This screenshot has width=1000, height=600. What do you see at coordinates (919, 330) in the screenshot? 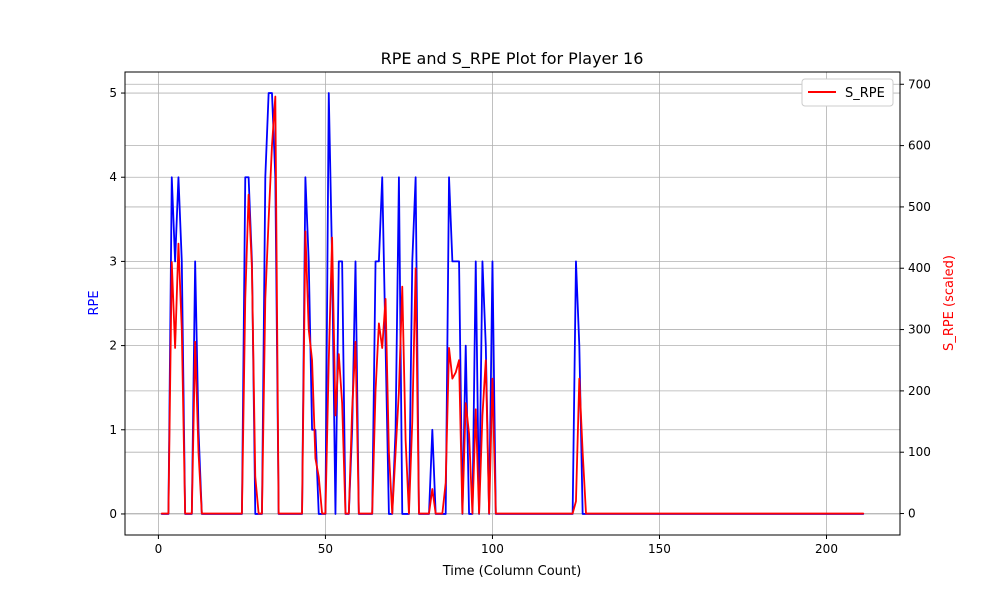
I see `y2-tick-label: 300` at bounding box center [919, 330].